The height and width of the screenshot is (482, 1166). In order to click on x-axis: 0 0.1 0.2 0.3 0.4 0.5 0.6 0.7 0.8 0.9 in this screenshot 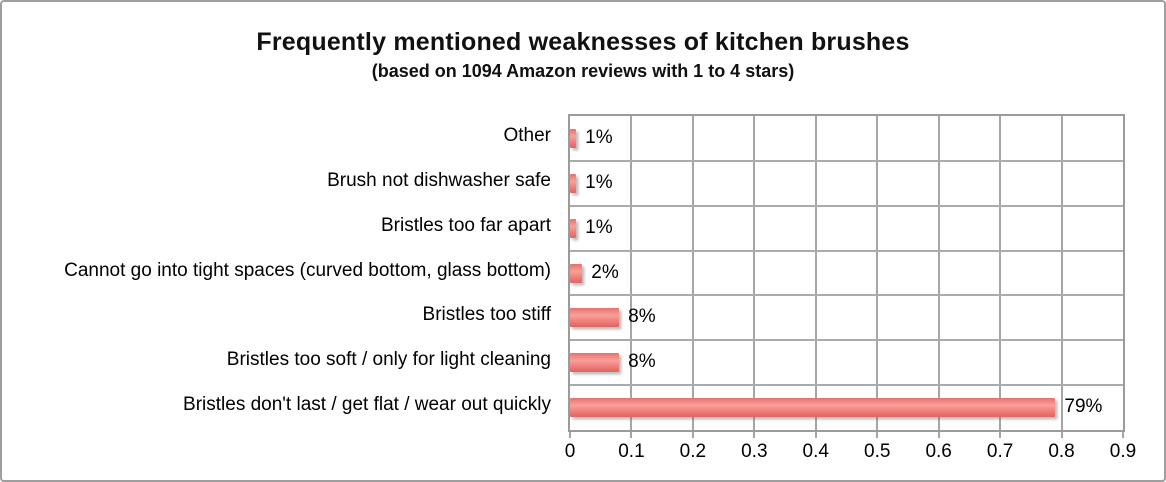, I will do `click(850, 450)`.